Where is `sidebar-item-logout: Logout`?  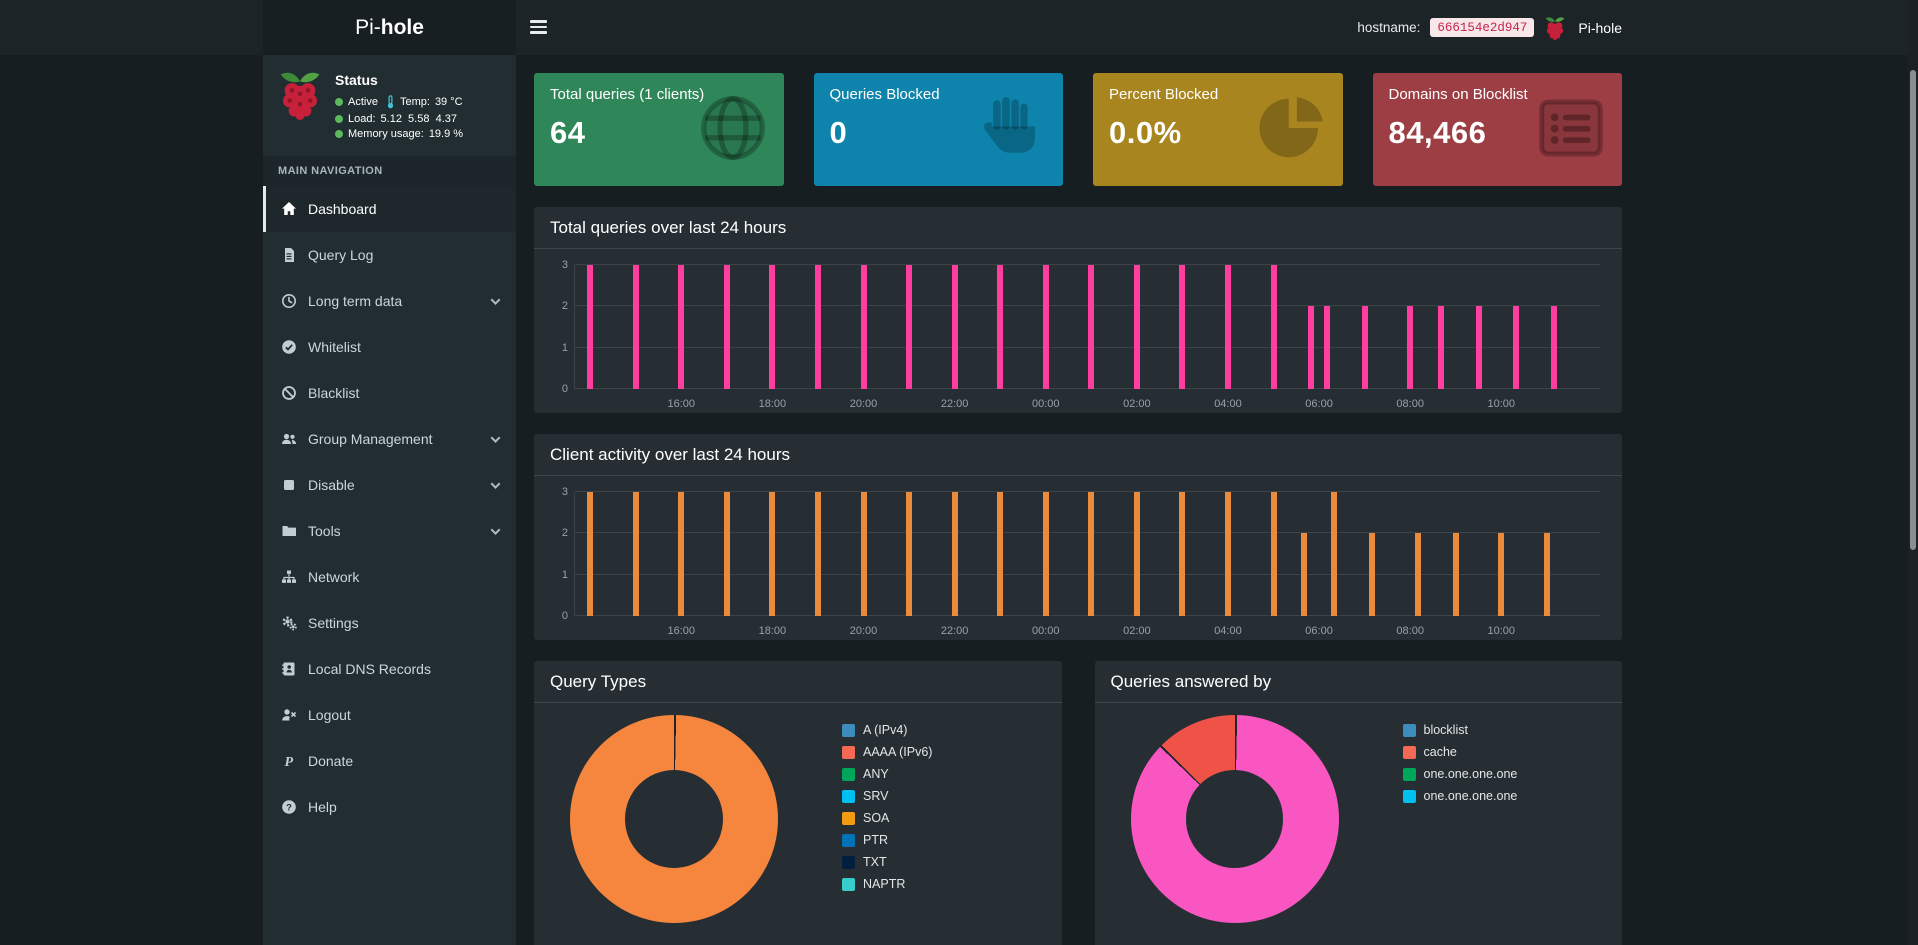 sidebar-item-logout: Logout is located at coordinates (389, 715).